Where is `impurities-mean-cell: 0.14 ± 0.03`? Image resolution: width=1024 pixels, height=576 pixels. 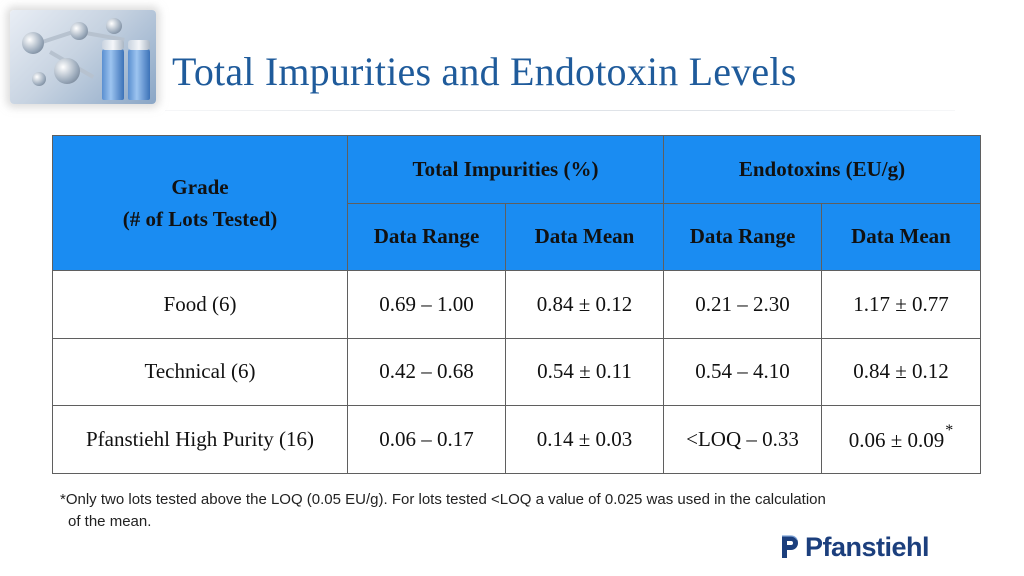
impurities-mean-cell: 0.14 ± 0.03 is located at coordinates (584, 439).